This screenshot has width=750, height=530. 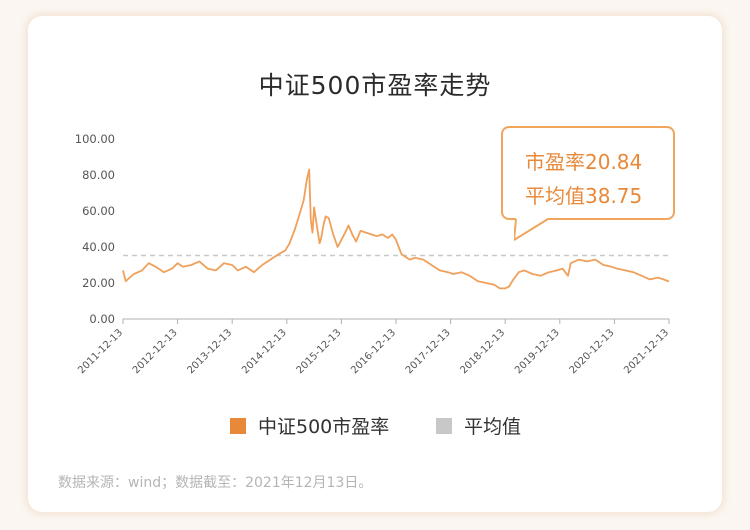 What do you see at coordinates (428, 351) in the screenshot?
I see `x-tick-label: 2017-12-13` at bounding box center [428, 351].